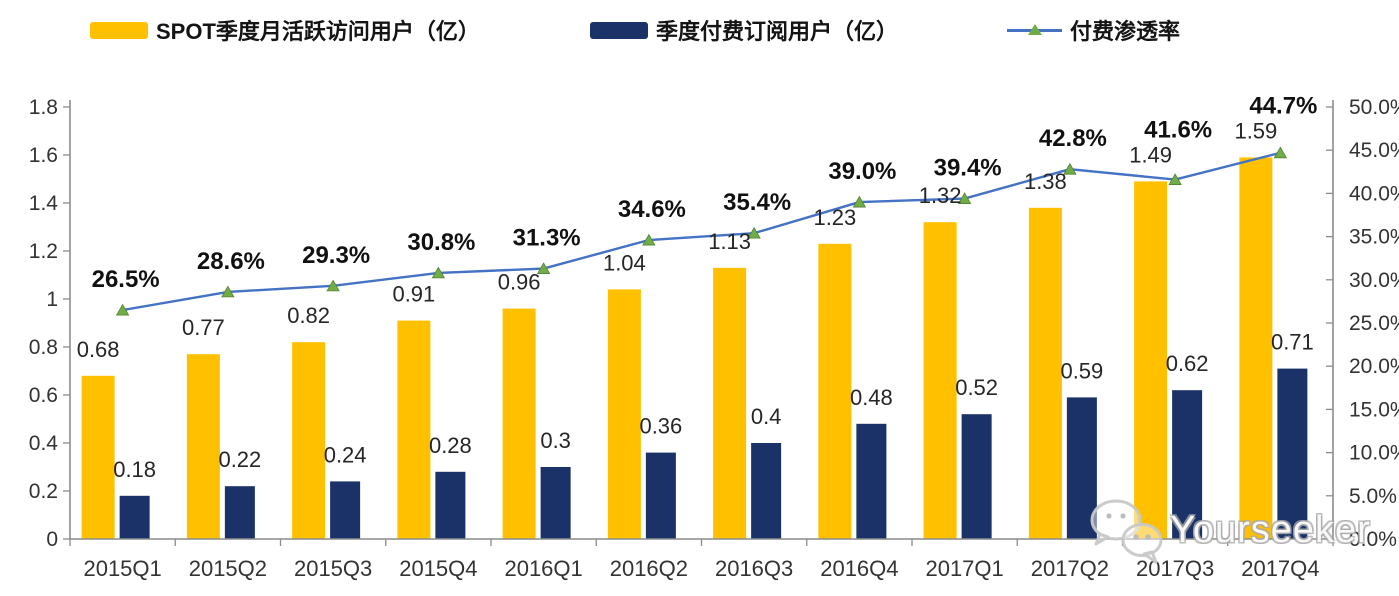  I want to click on mau-legend-swatch, so click(119, 30).